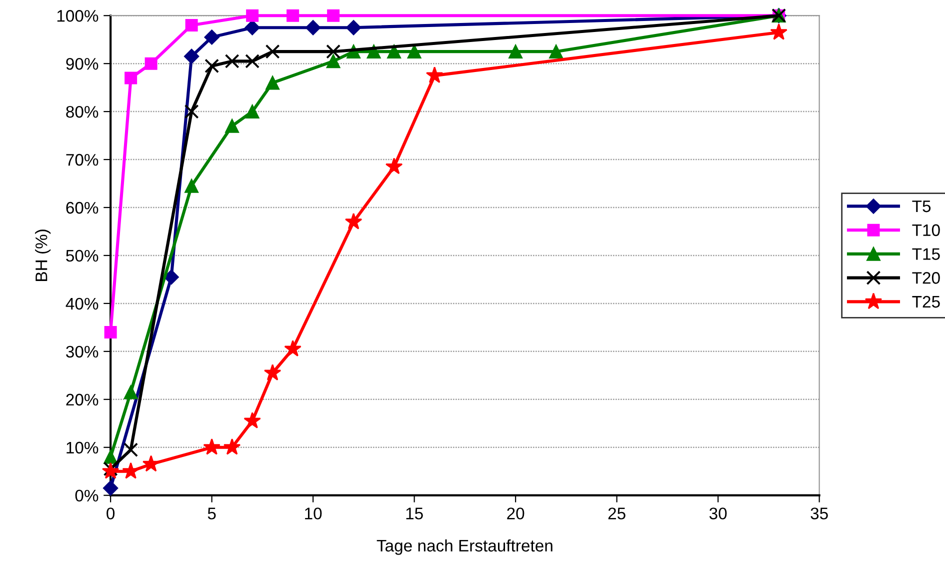 This screenshot has width=945, height=578. What do you see at coordinates (926, 302) in the screenshot?
I see `legend-label: T25` at bounding box center [926, 302].